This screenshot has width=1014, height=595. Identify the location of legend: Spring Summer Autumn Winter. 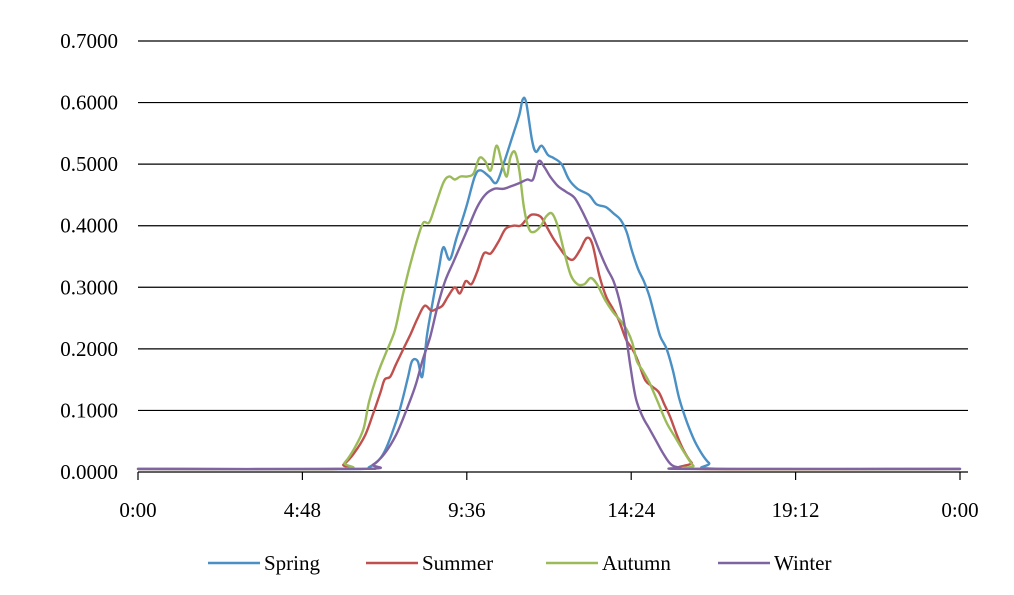
(519, 563).